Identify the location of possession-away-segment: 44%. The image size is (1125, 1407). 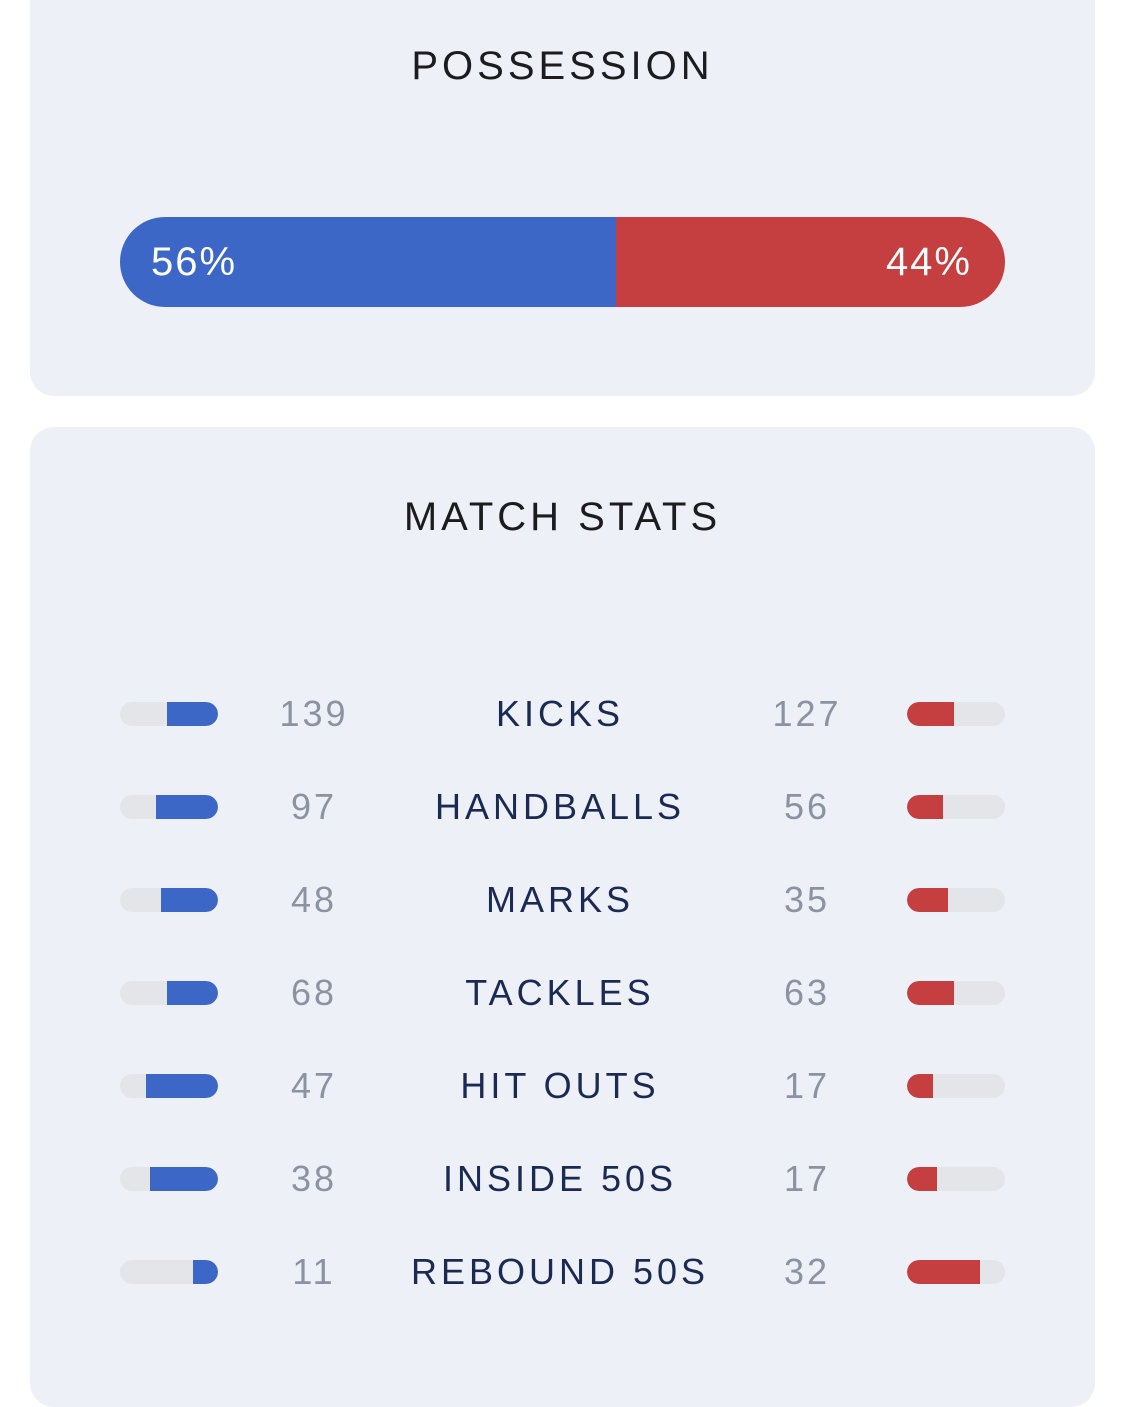
(810, 262).